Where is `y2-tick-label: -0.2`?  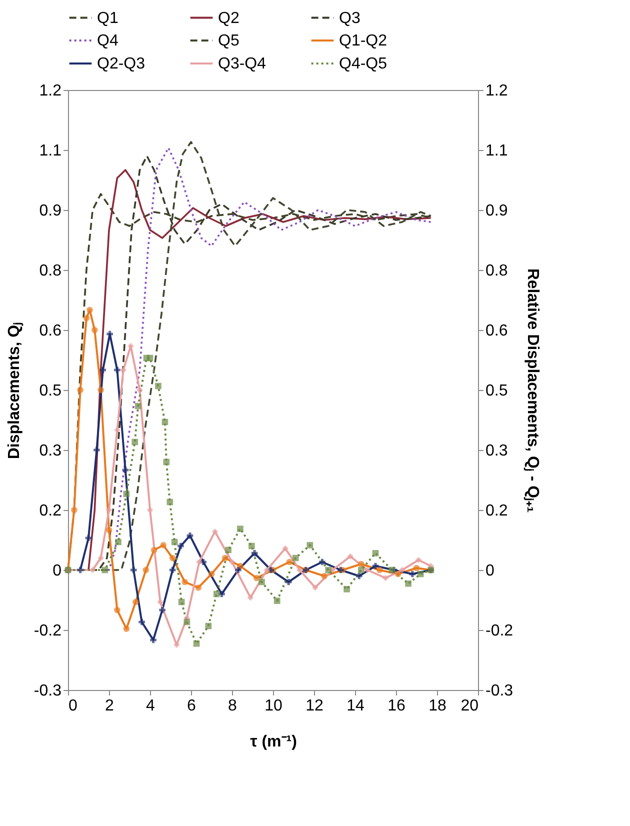
y2-tick-label: -0.2 is located at coordinates (500, 631).